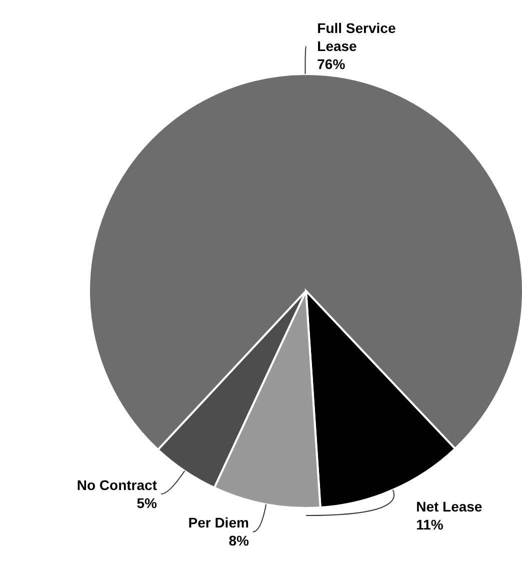 Image resolution: width=522 pixels, height=581 pixels. What do you see at coordinates (331, 64) in the screenshot?
I see `data-label: 76%` at bounding box center [331, 64].